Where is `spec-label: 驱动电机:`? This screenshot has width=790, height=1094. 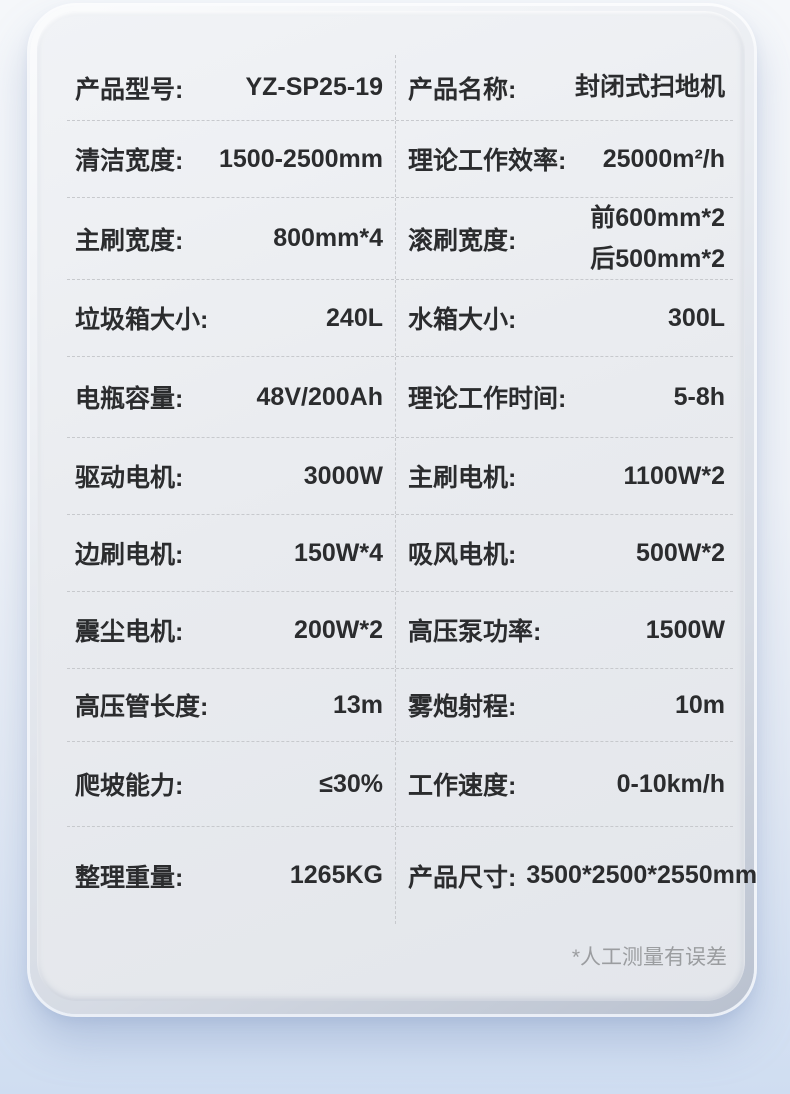 spec-label: 驱动电机: is located at coordinates (129, 478).